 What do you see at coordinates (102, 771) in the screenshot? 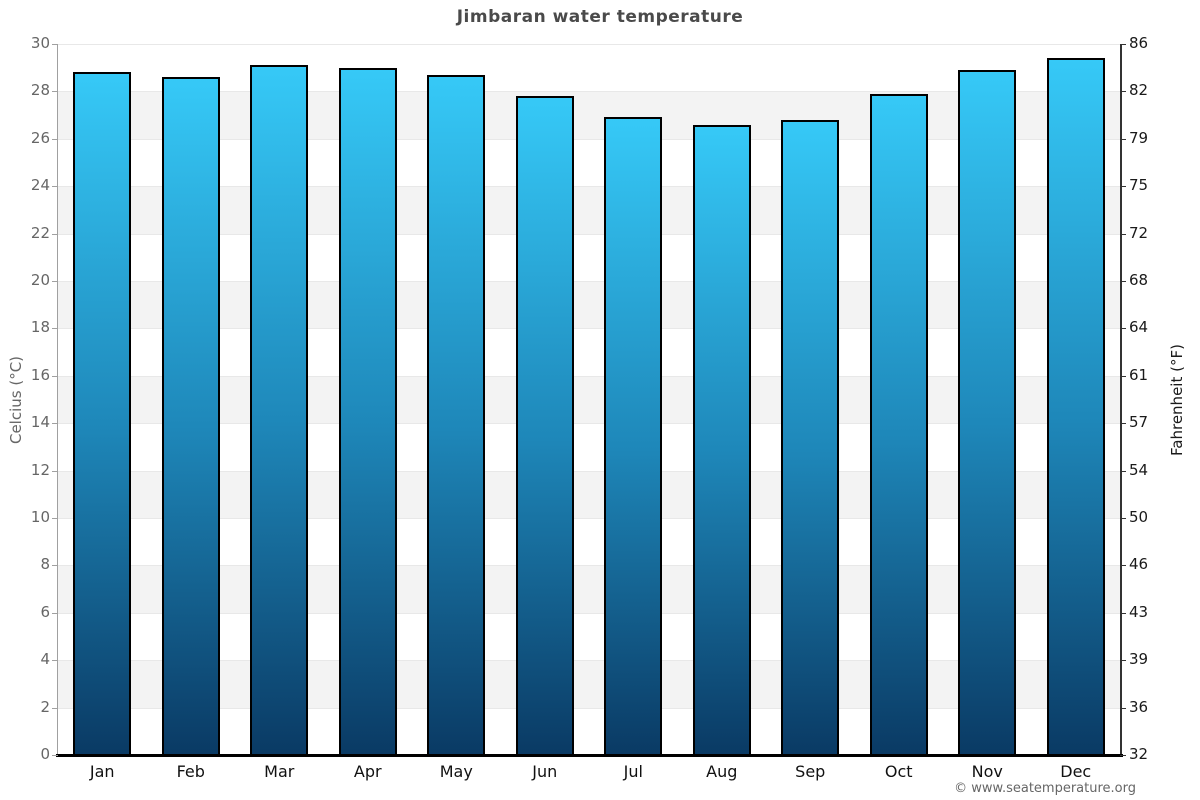
I see `x-tick-label-jan: Jan` at bounding box center [102, 771].